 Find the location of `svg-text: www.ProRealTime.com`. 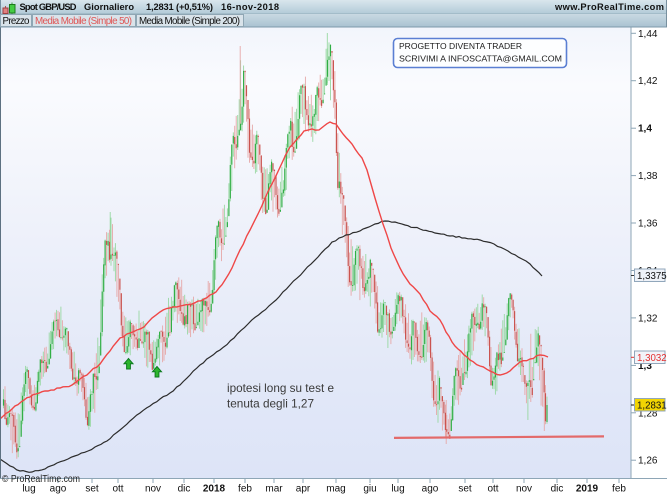

svg-text: www.ProRealTime.com is located at coordinates (609, 7).